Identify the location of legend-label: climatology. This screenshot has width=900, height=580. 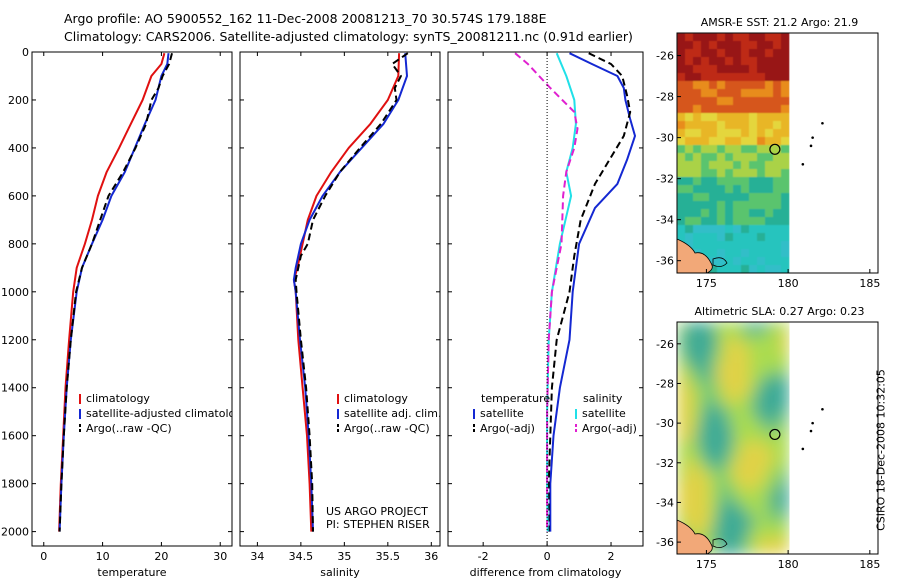
(118, 398).